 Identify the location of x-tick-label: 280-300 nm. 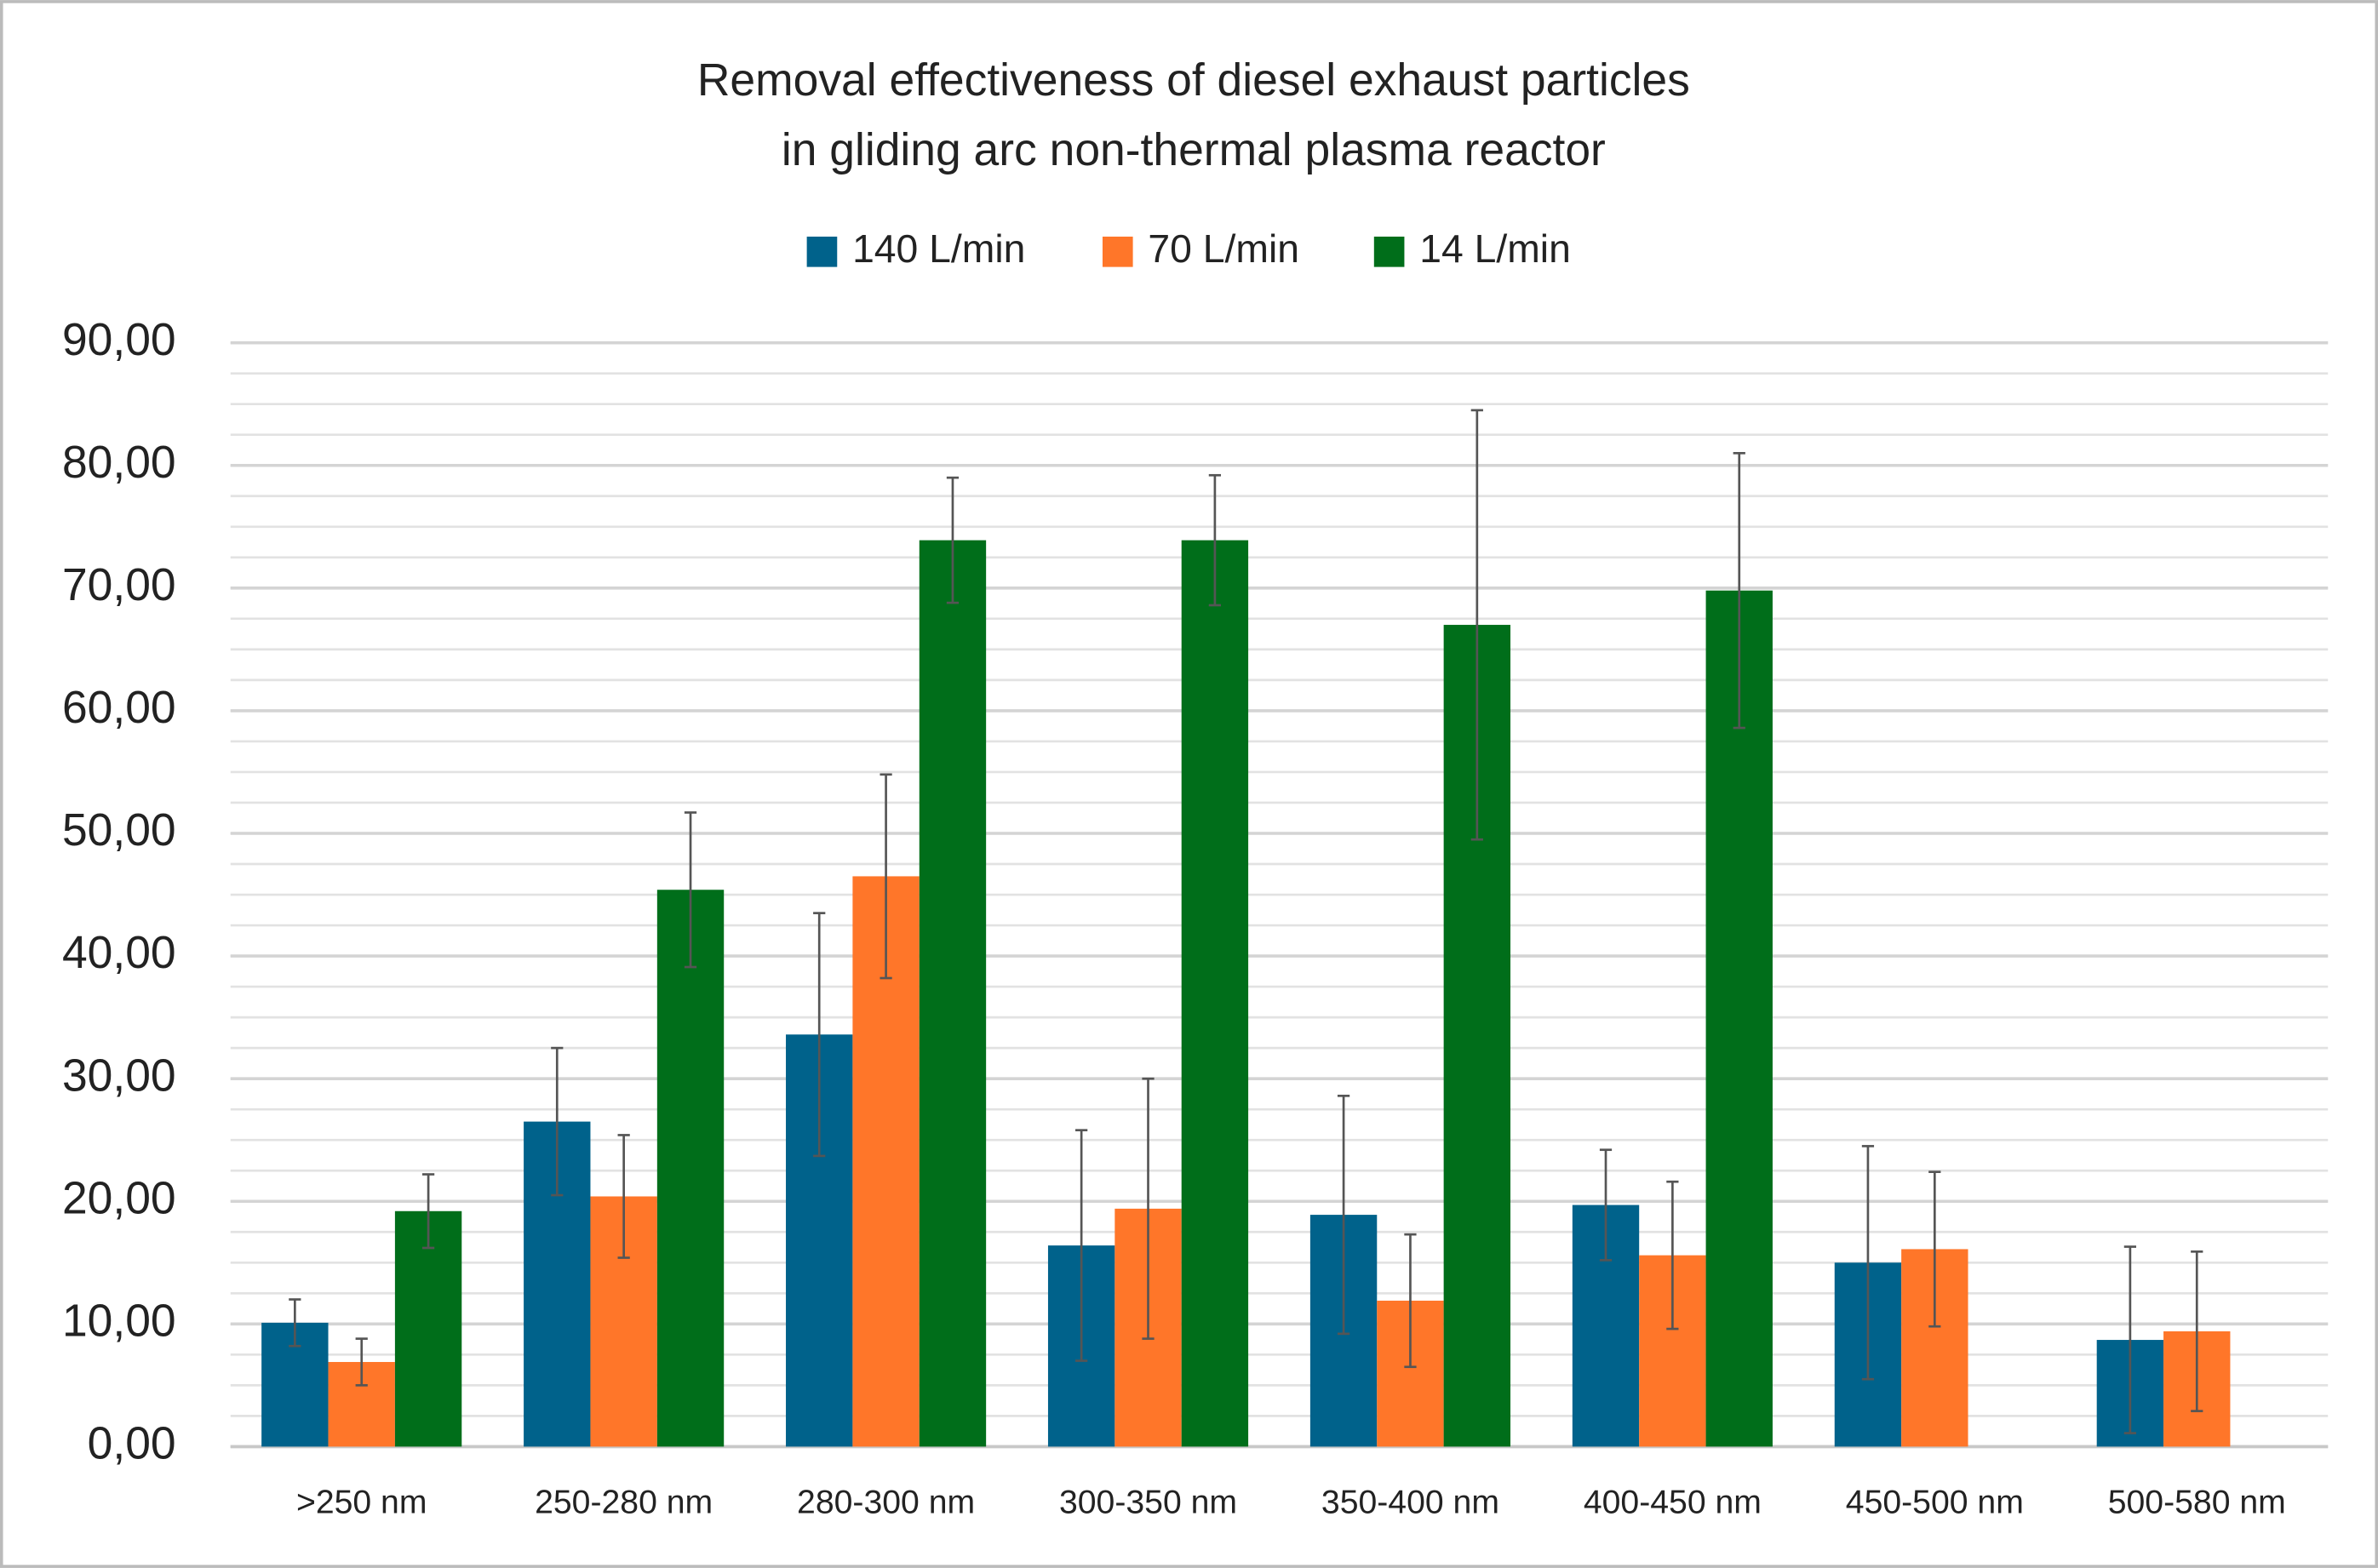
(886, 1502).